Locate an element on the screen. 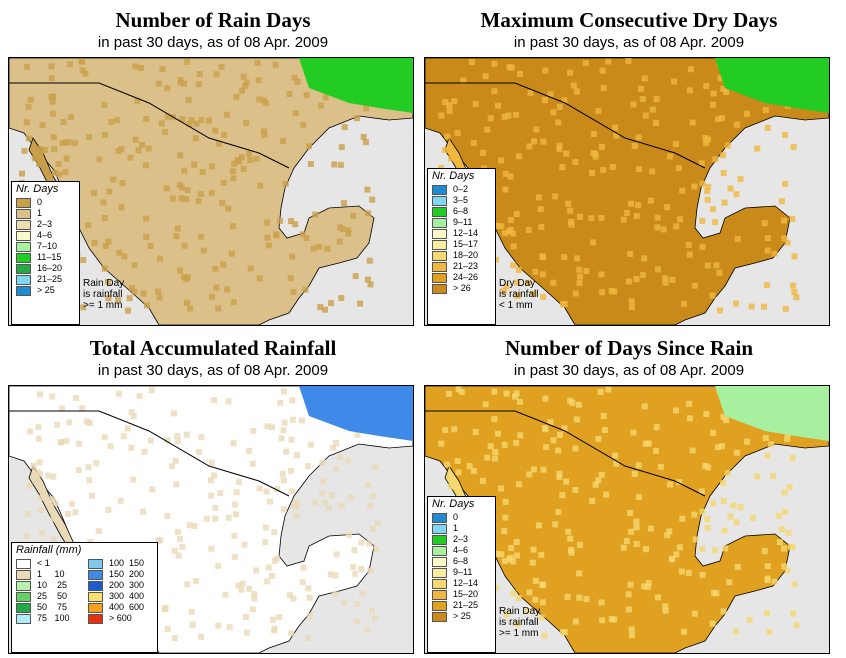  legend-item: 16–20 is located at coordinates (45, 268).